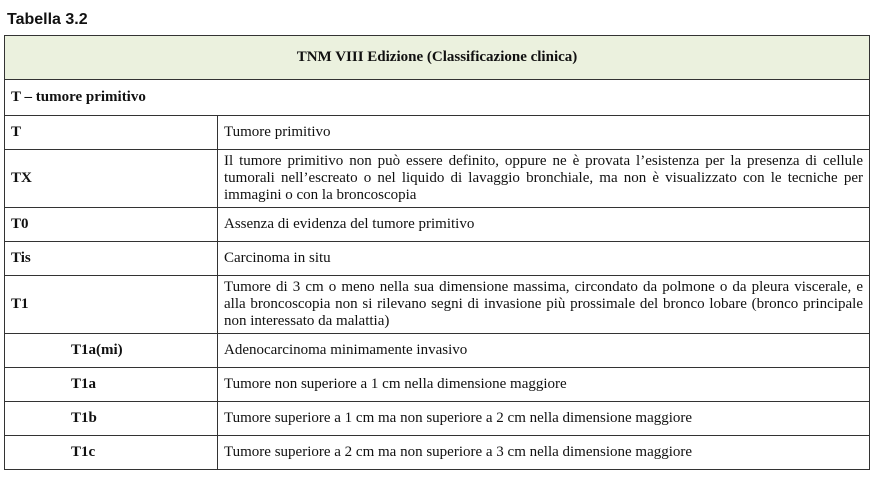 This screenshot has height=486, width=873. What do you see at coordinates (47, 19) in the screenshot?
I see `table-caption: Tabella 3.2` at bounding box center [47, 19].